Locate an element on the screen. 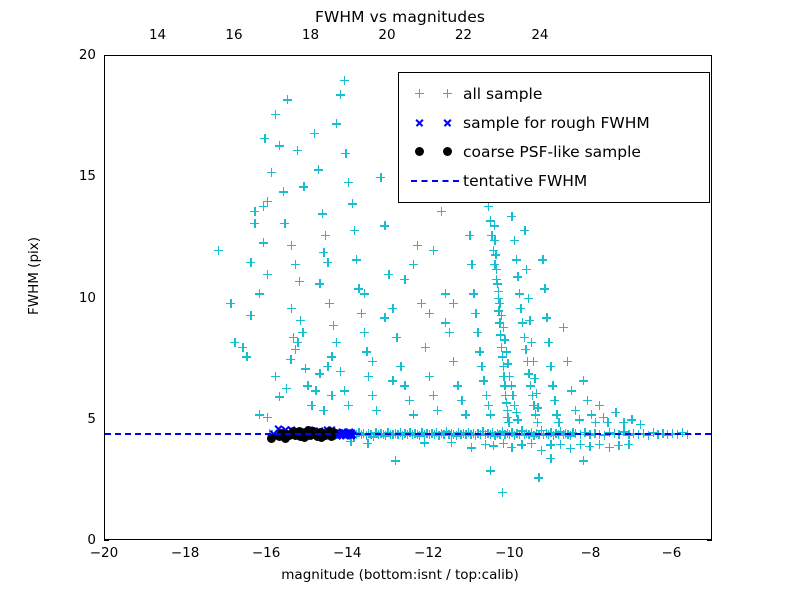 This screenshot has height=600, width=800. x-tick-label: −16 is located at coordinates (266, 553).